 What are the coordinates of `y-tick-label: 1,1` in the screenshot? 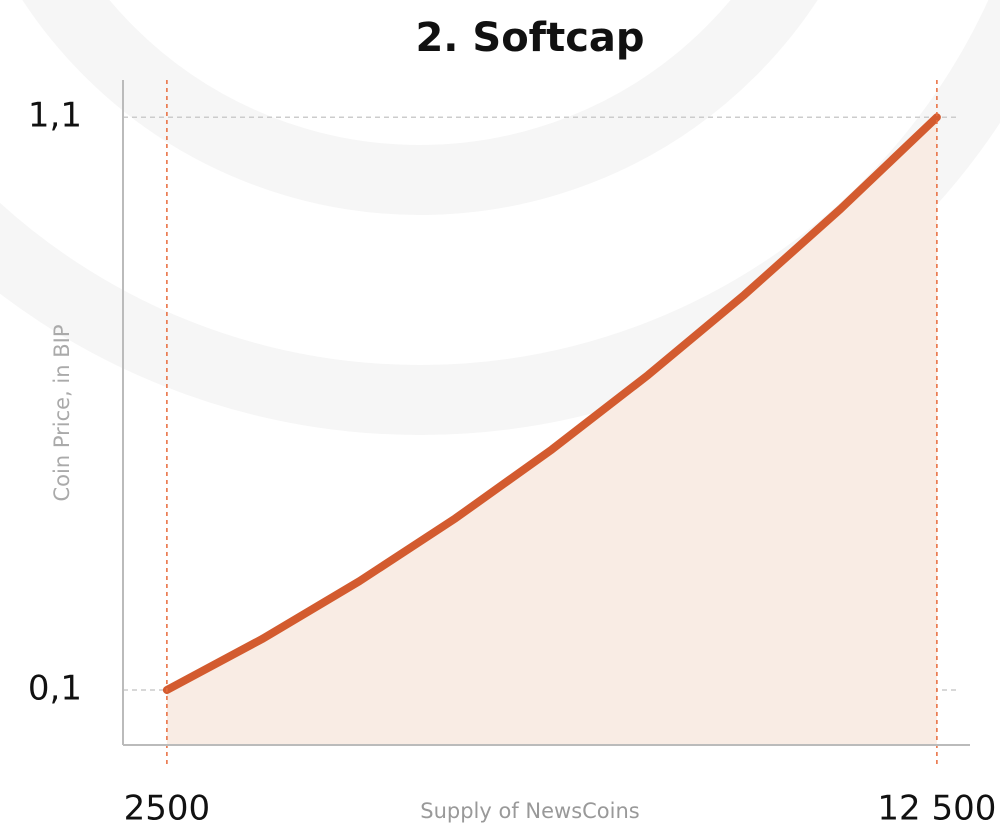 It's located at (55, 116).